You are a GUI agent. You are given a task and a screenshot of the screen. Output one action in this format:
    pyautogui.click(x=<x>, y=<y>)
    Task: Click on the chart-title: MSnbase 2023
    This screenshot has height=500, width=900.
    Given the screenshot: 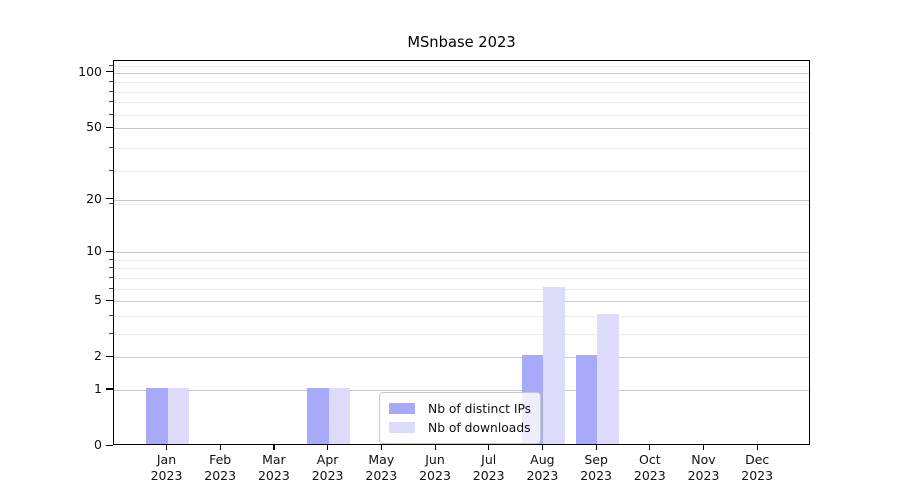 What is the action you would take?
    pyautogui.click(x=461, y=42)
    